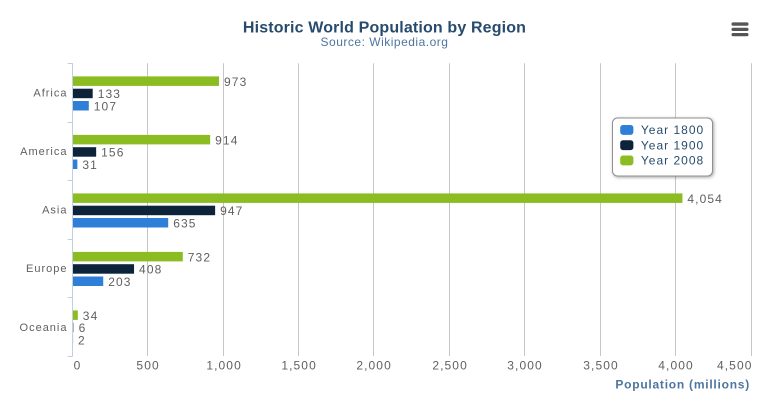 This screenshot has width=769, height=416. What do you see at coordinates (147, 365) in the screenshot?
I see `svg-text: 500` at bounding box center [147, 365].